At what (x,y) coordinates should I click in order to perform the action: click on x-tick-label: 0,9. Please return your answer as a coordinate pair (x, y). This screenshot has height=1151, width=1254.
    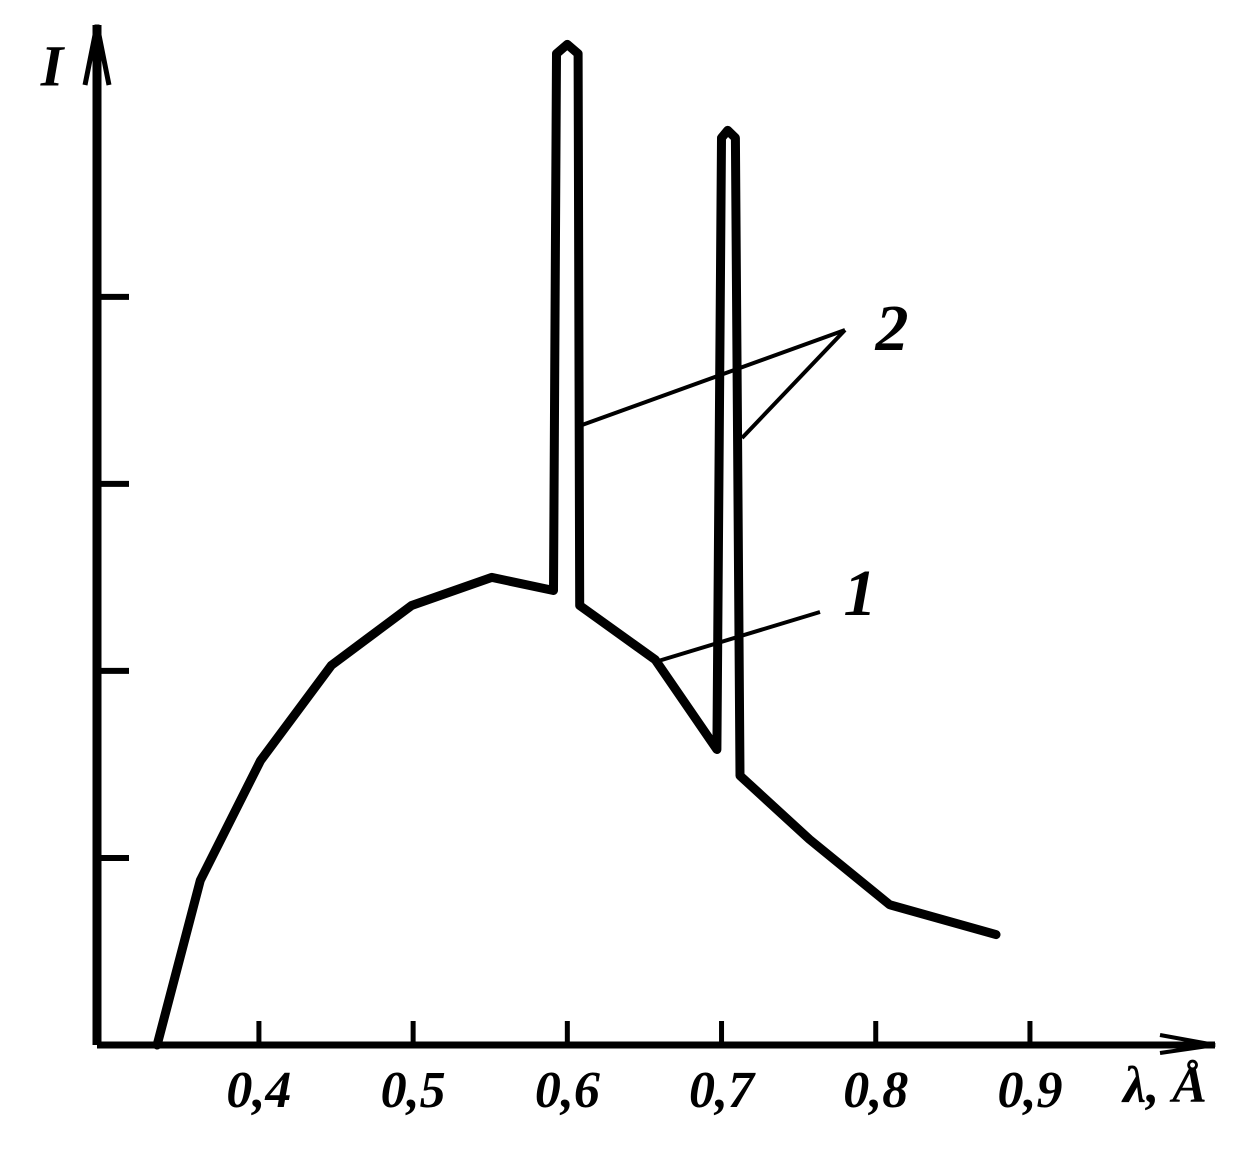
    Looking at the image, I should click on (1029, 1090).